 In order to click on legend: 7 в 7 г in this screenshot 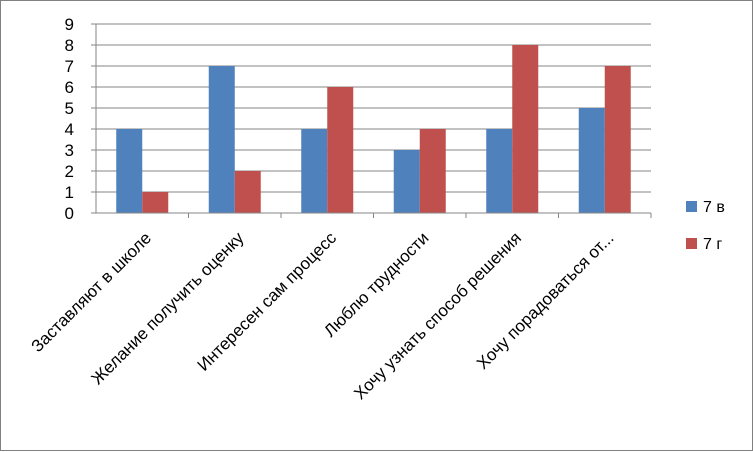, I will do `click(705, 226)`.